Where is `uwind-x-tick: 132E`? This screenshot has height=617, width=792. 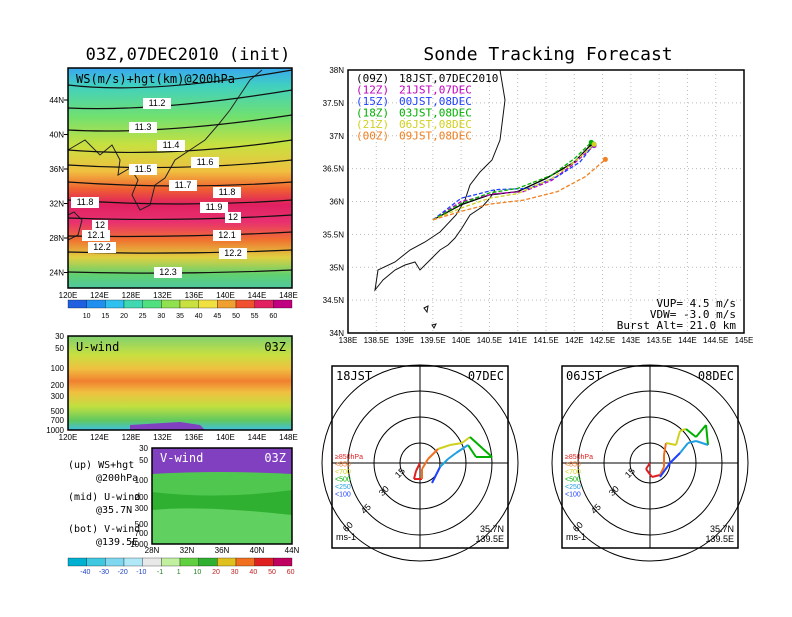 uwind-x-tick: 132E is located at coordinates (162, 437).